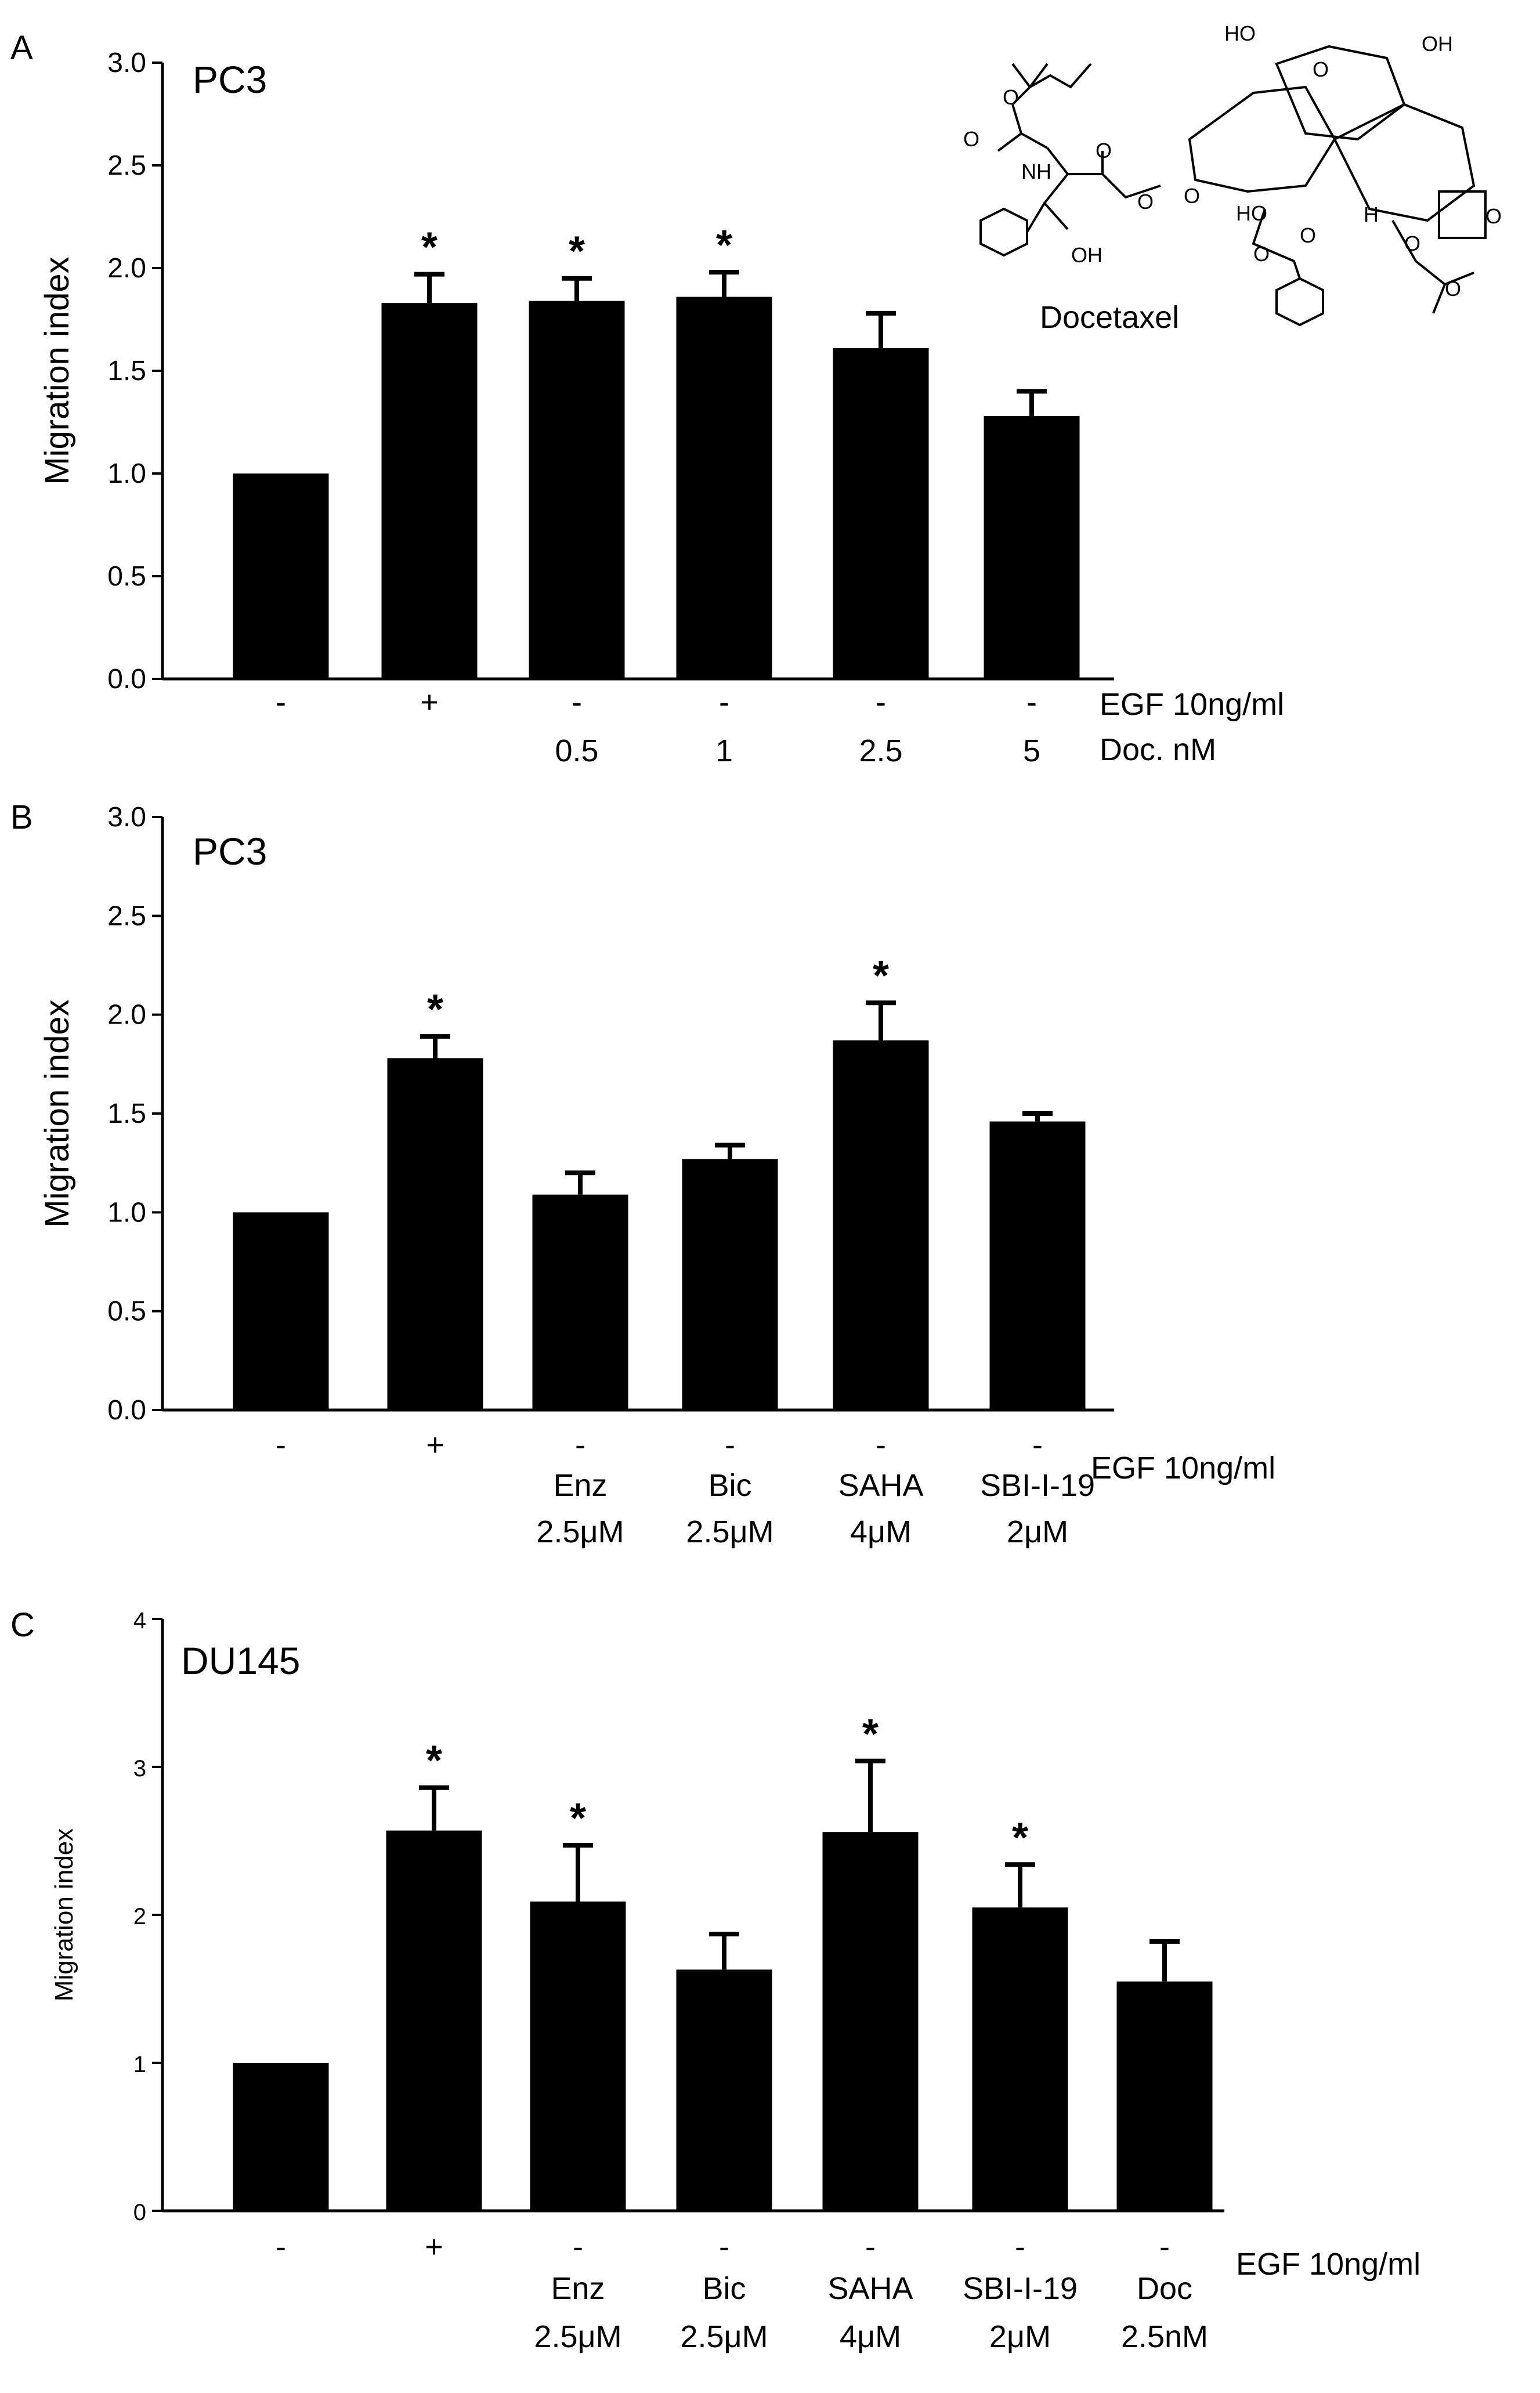 The width and height of the screenshot is (1540, 2393). Describe the element at coordinates (1036, 171) in the screenshot. I see `atom-label: NH` at that location.